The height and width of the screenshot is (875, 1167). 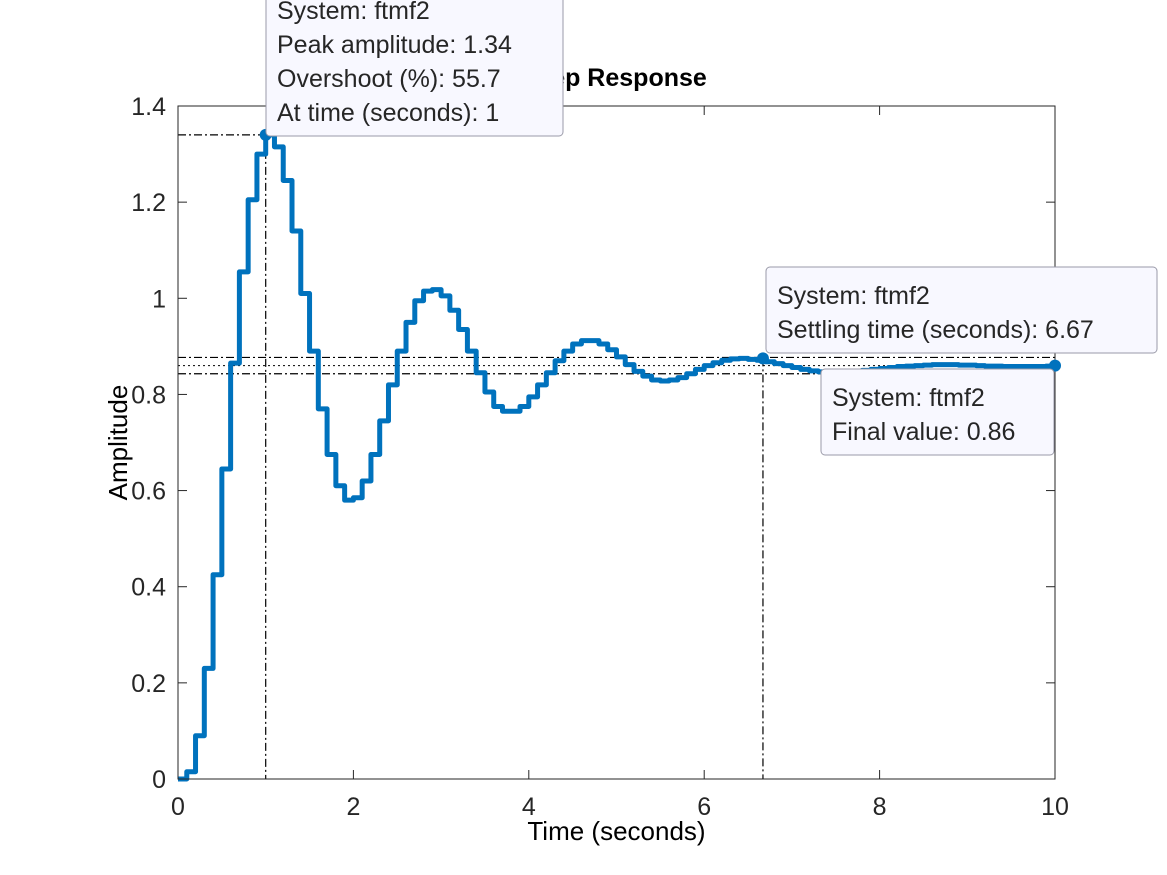 I want to click on peak-datatip-line: Overshoot (%): 55.7, so click(x=389, y=79).